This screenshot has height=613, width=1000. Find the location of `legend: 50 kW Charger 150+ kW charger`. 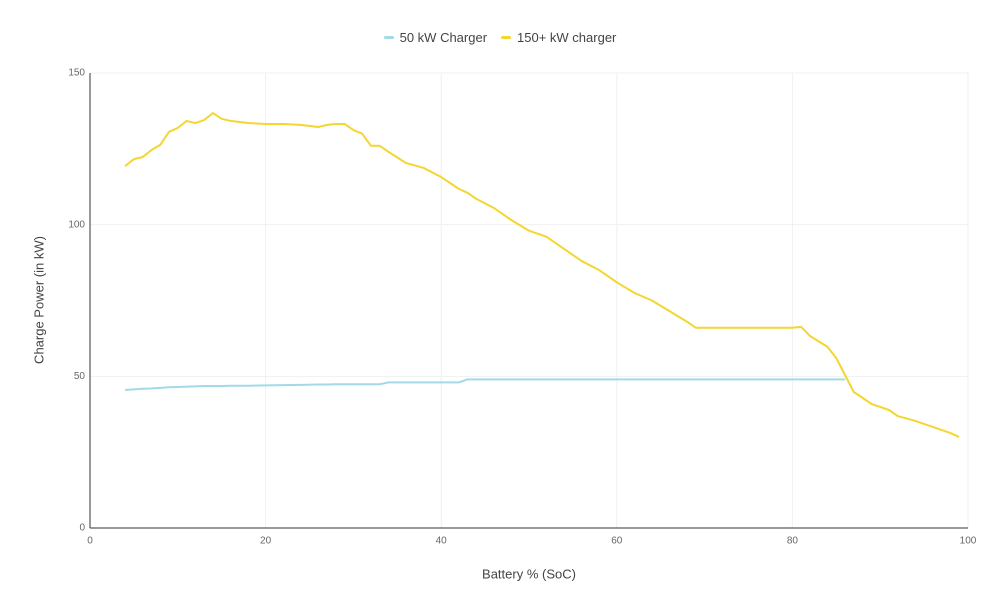

legend: 50 kW Charger 150+ kW charger is located at coordinates (500, 37).